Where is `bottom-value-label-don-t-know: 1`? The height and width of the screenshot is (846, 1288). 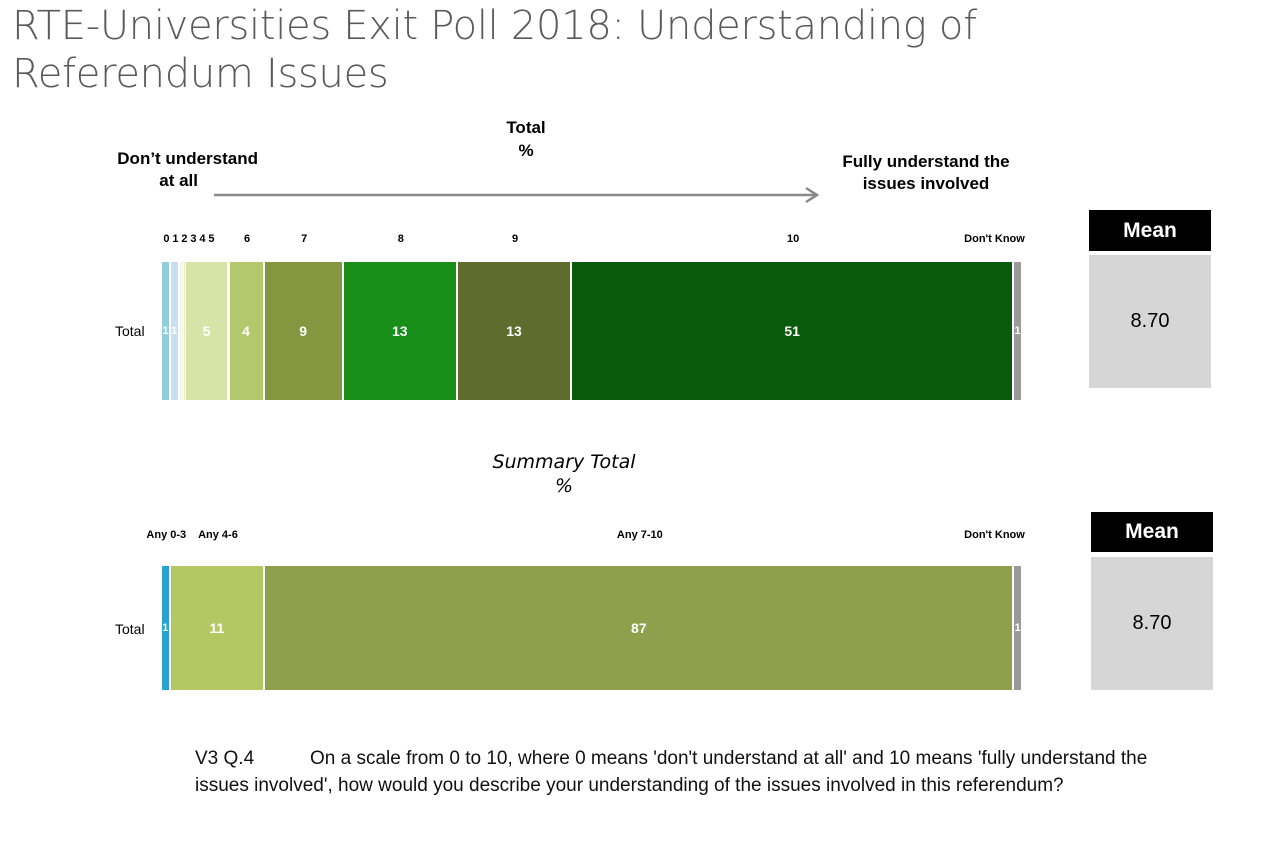
bottom-value-label-don-t-know: 1 is located at coordinates (1017, 628).